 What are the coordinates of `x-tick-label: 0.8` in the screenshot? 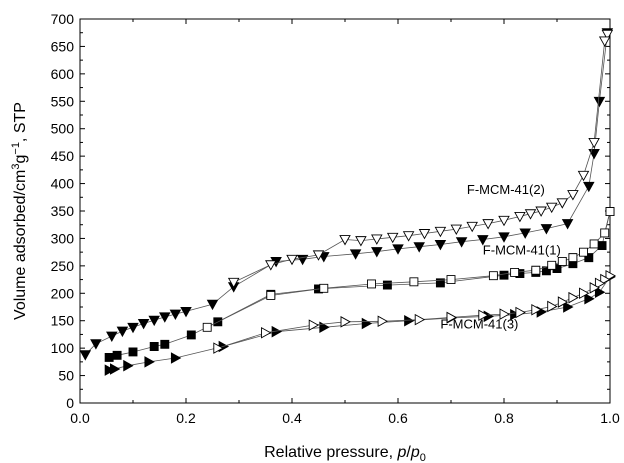 It's located at (504, 418).